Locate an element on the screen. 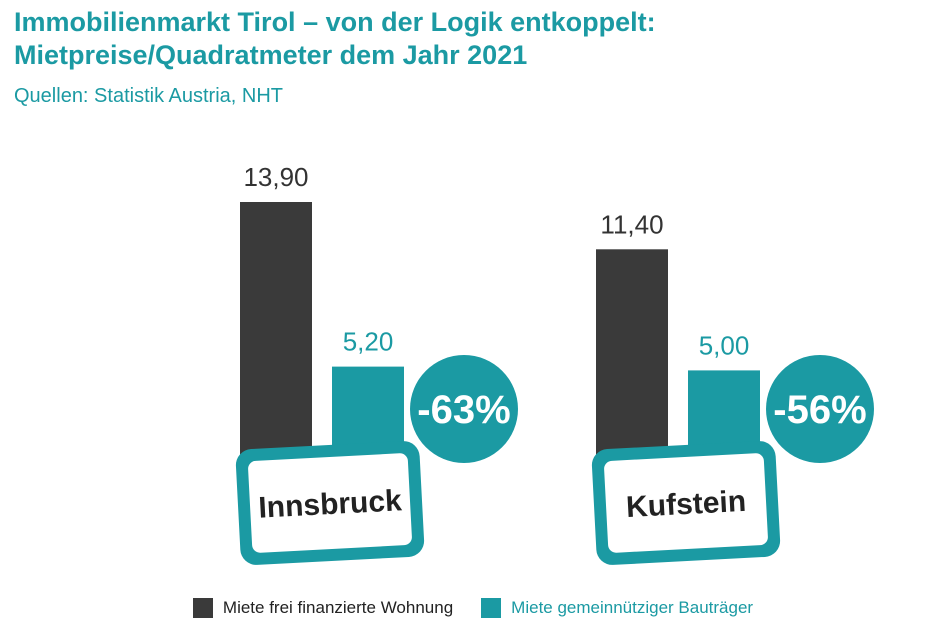  difference-badge-innsbruck is located at coordinates (464, 409).